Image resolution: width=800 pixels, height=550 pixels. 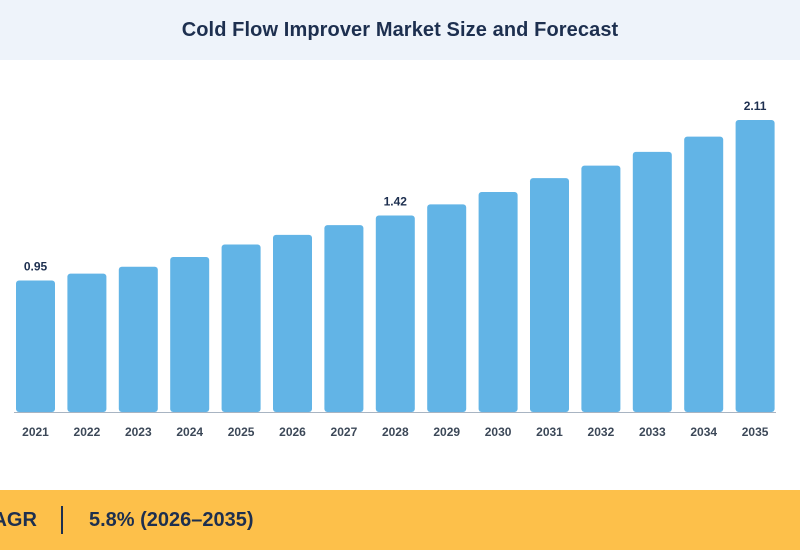 What do you see at coordinates (400, 520) in the screenshot?
I see `cagr-banner: CAGR 5.8% (2026–2035)` at bounding box center [400, 520].